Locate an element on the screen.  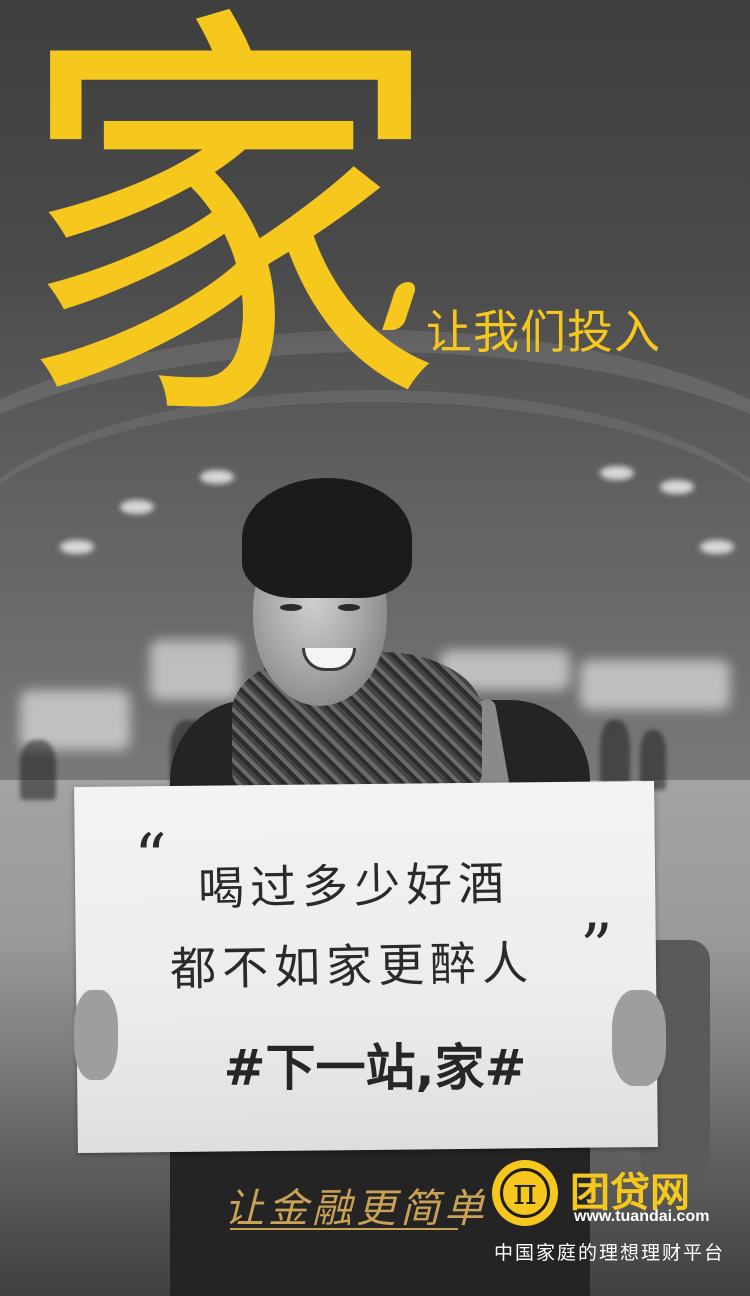
brand-name: 团贷网 is located at coordinates (630, 1193).